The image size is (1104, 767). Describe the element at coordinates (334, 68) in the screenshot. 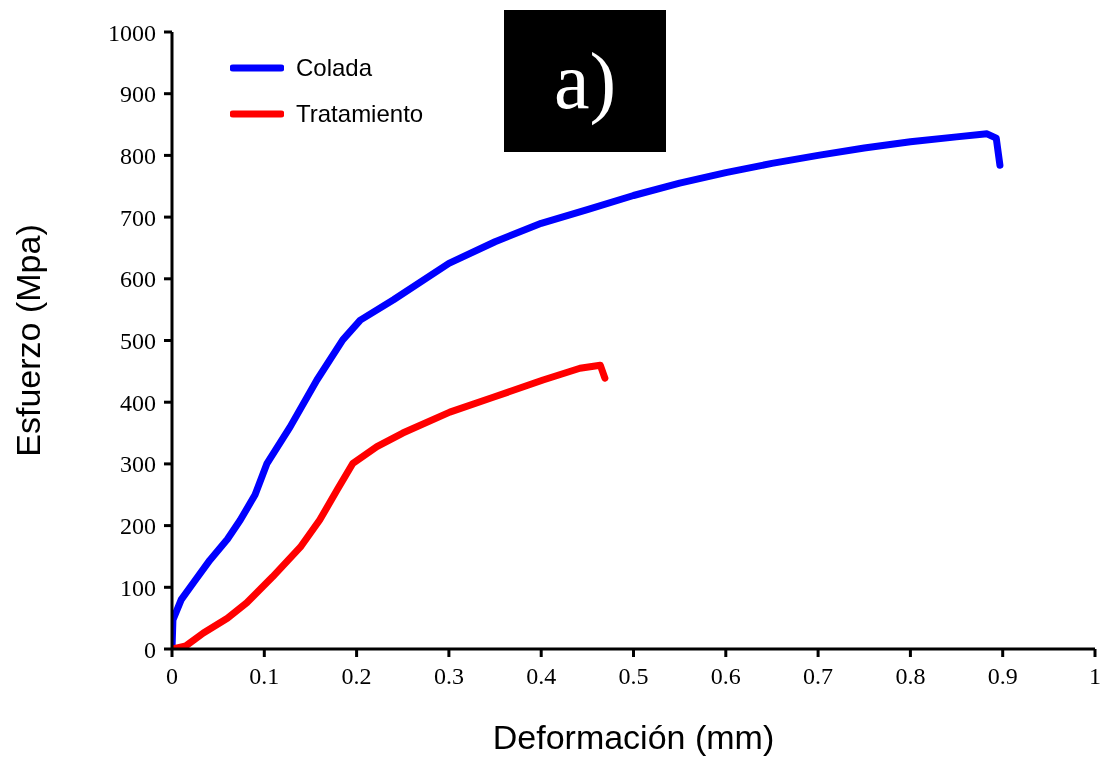

I see `legend-label: Colada` at that location.